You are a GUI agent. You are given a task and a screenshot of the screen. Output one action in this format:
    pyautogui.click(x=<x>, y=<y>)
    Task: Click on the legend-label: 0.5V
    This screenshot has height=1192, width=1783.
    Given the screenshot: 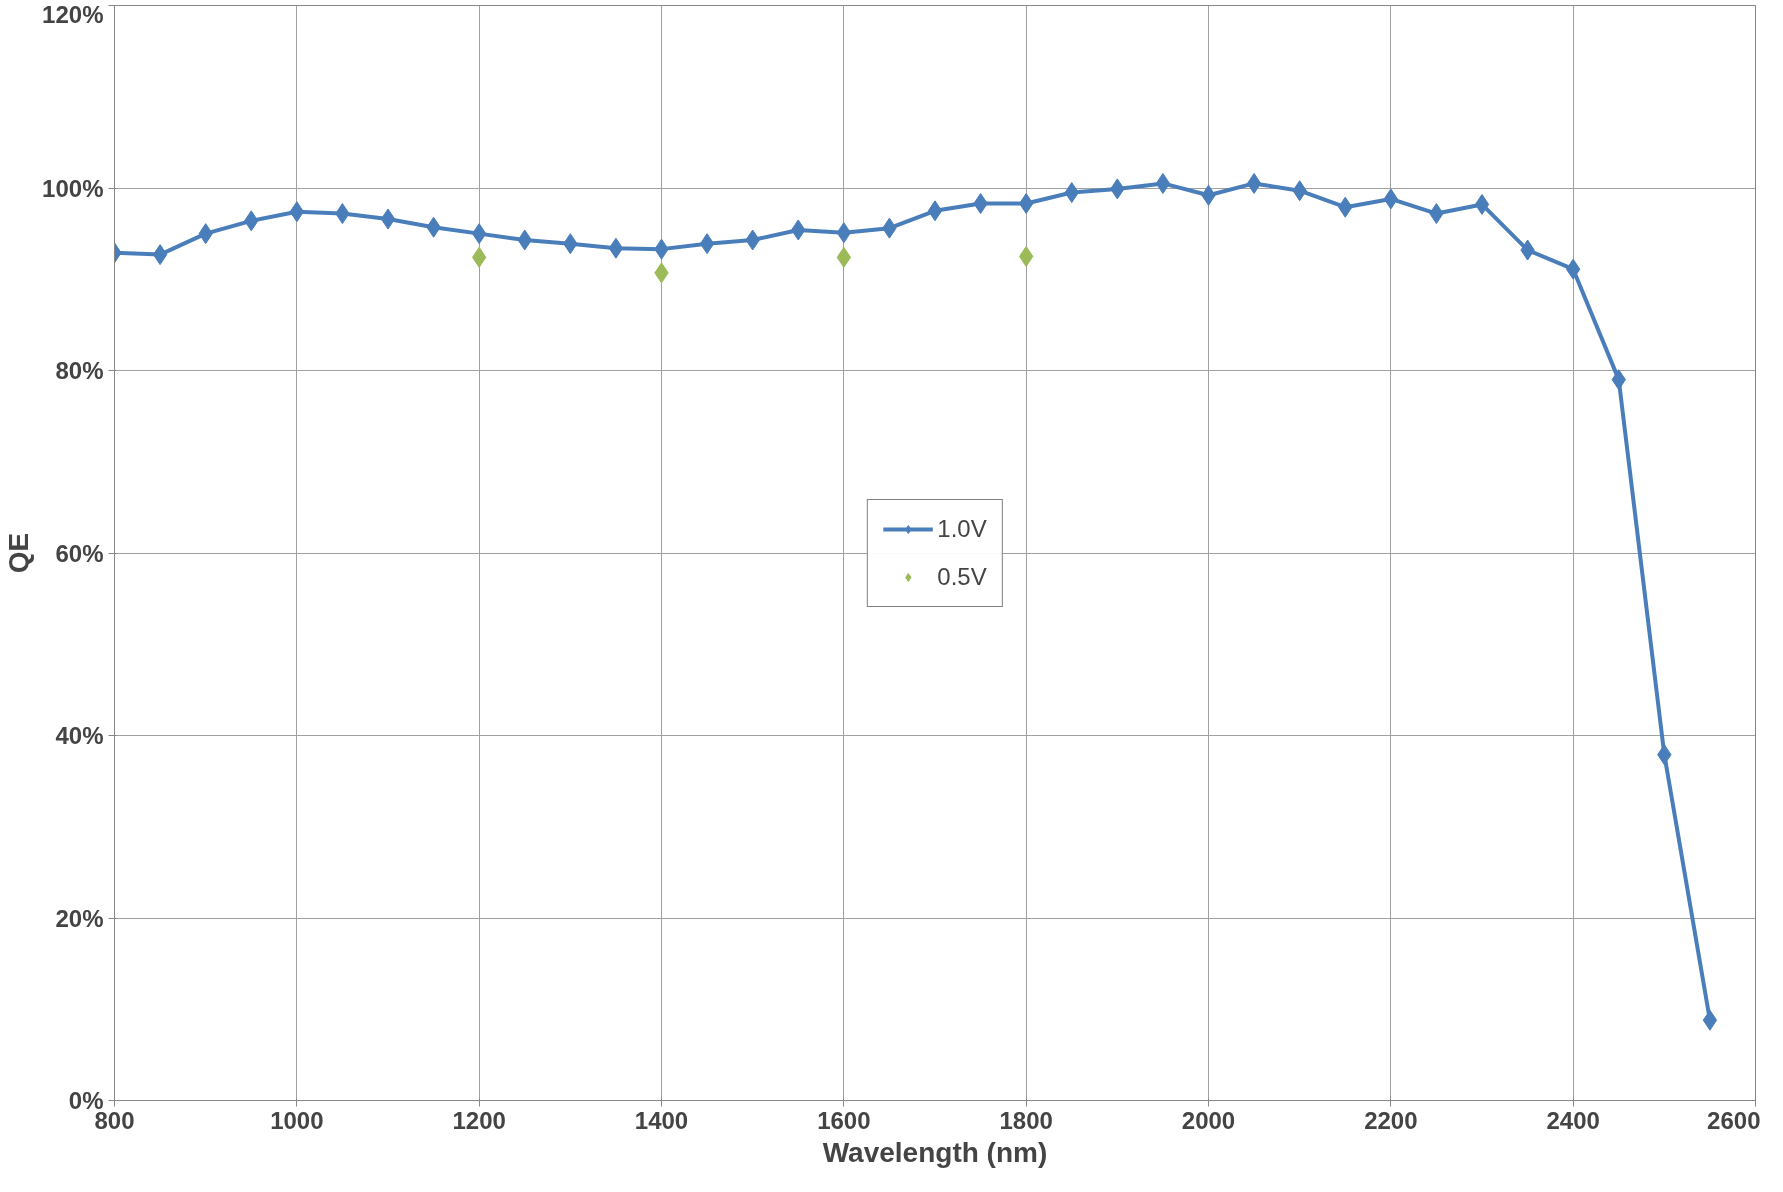 What is the action you would take?
    pyautogui.click(x=962, y=576)
    